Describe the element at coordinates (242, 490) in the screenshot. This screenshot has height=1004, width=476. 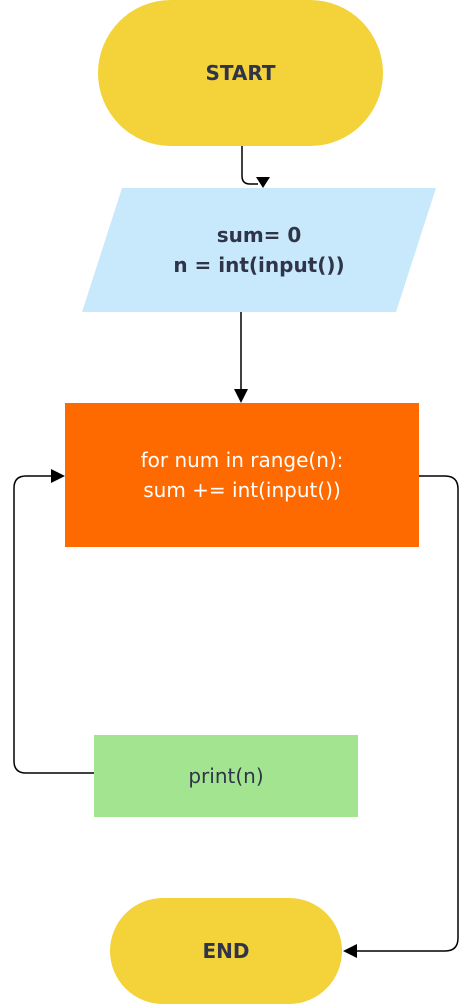
I see `loop-line-2: sum += int(input())` at that location.